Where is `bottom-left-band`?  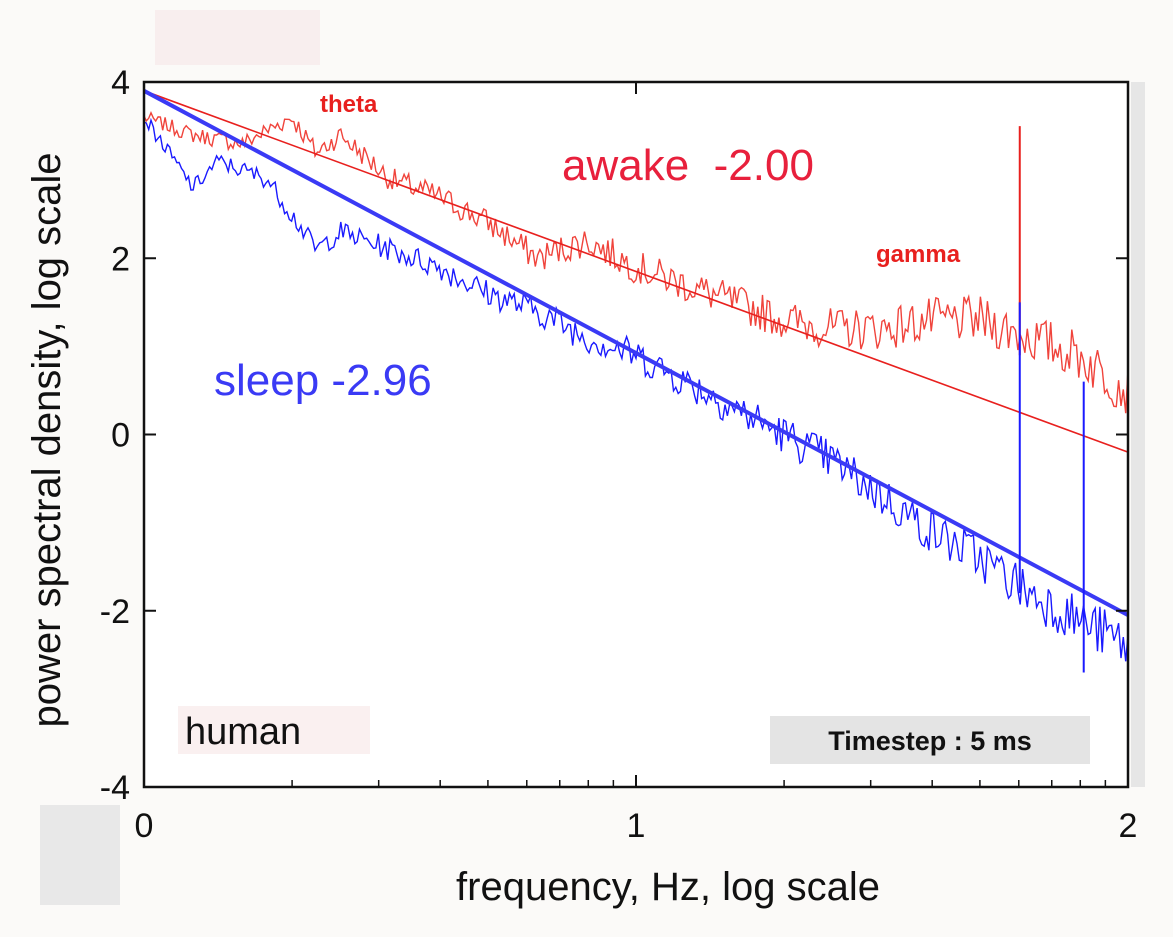 bottom-left-band is located at coordinates (80, 855).